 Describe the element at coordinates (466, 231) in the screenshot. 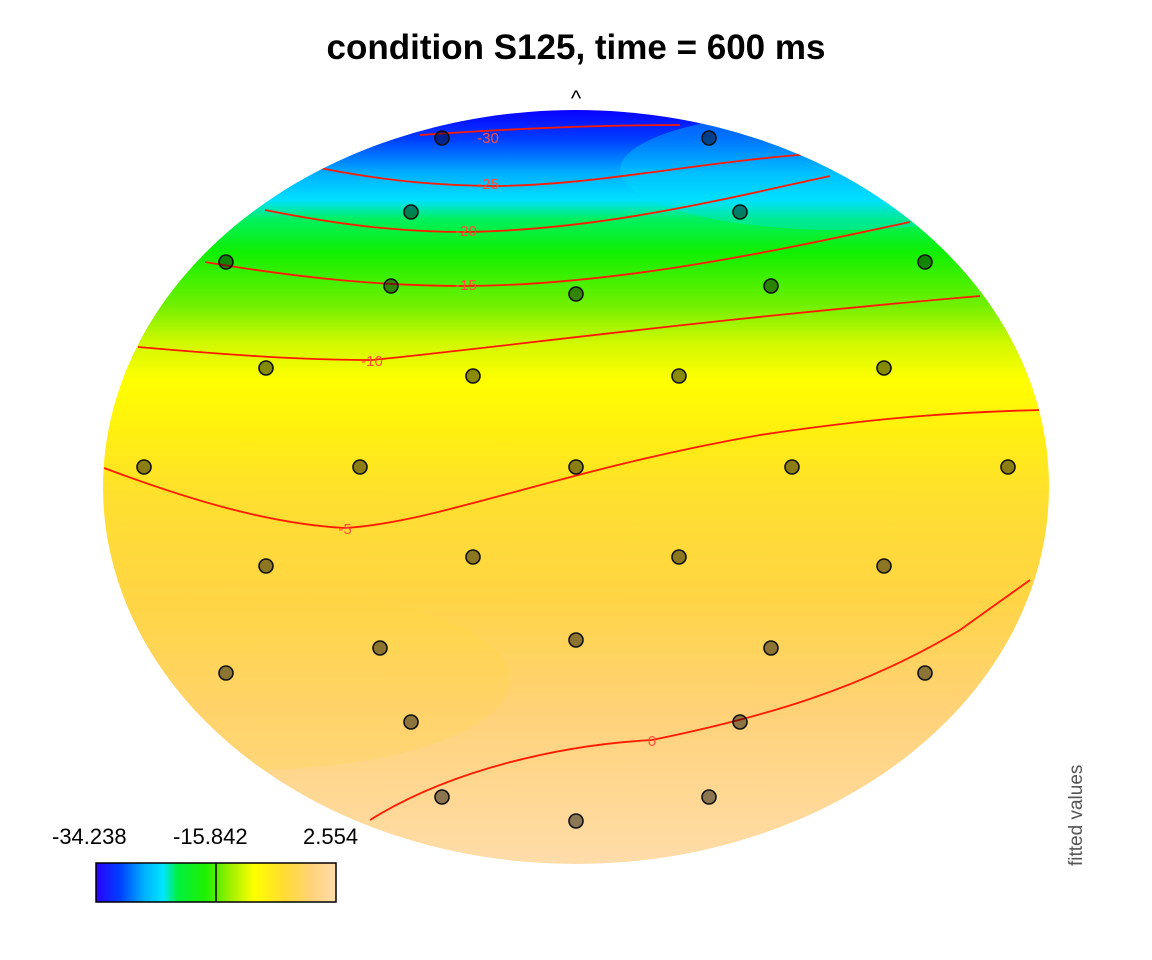

I see `contour-label: -20` at that location.